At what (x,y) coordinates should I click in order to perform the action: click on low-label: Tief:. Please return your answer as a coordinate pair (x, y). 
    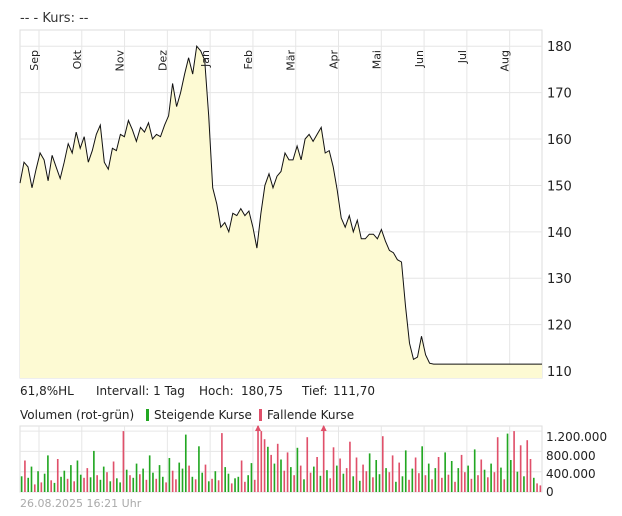
    Looking at the image, I should click on (314, 391).